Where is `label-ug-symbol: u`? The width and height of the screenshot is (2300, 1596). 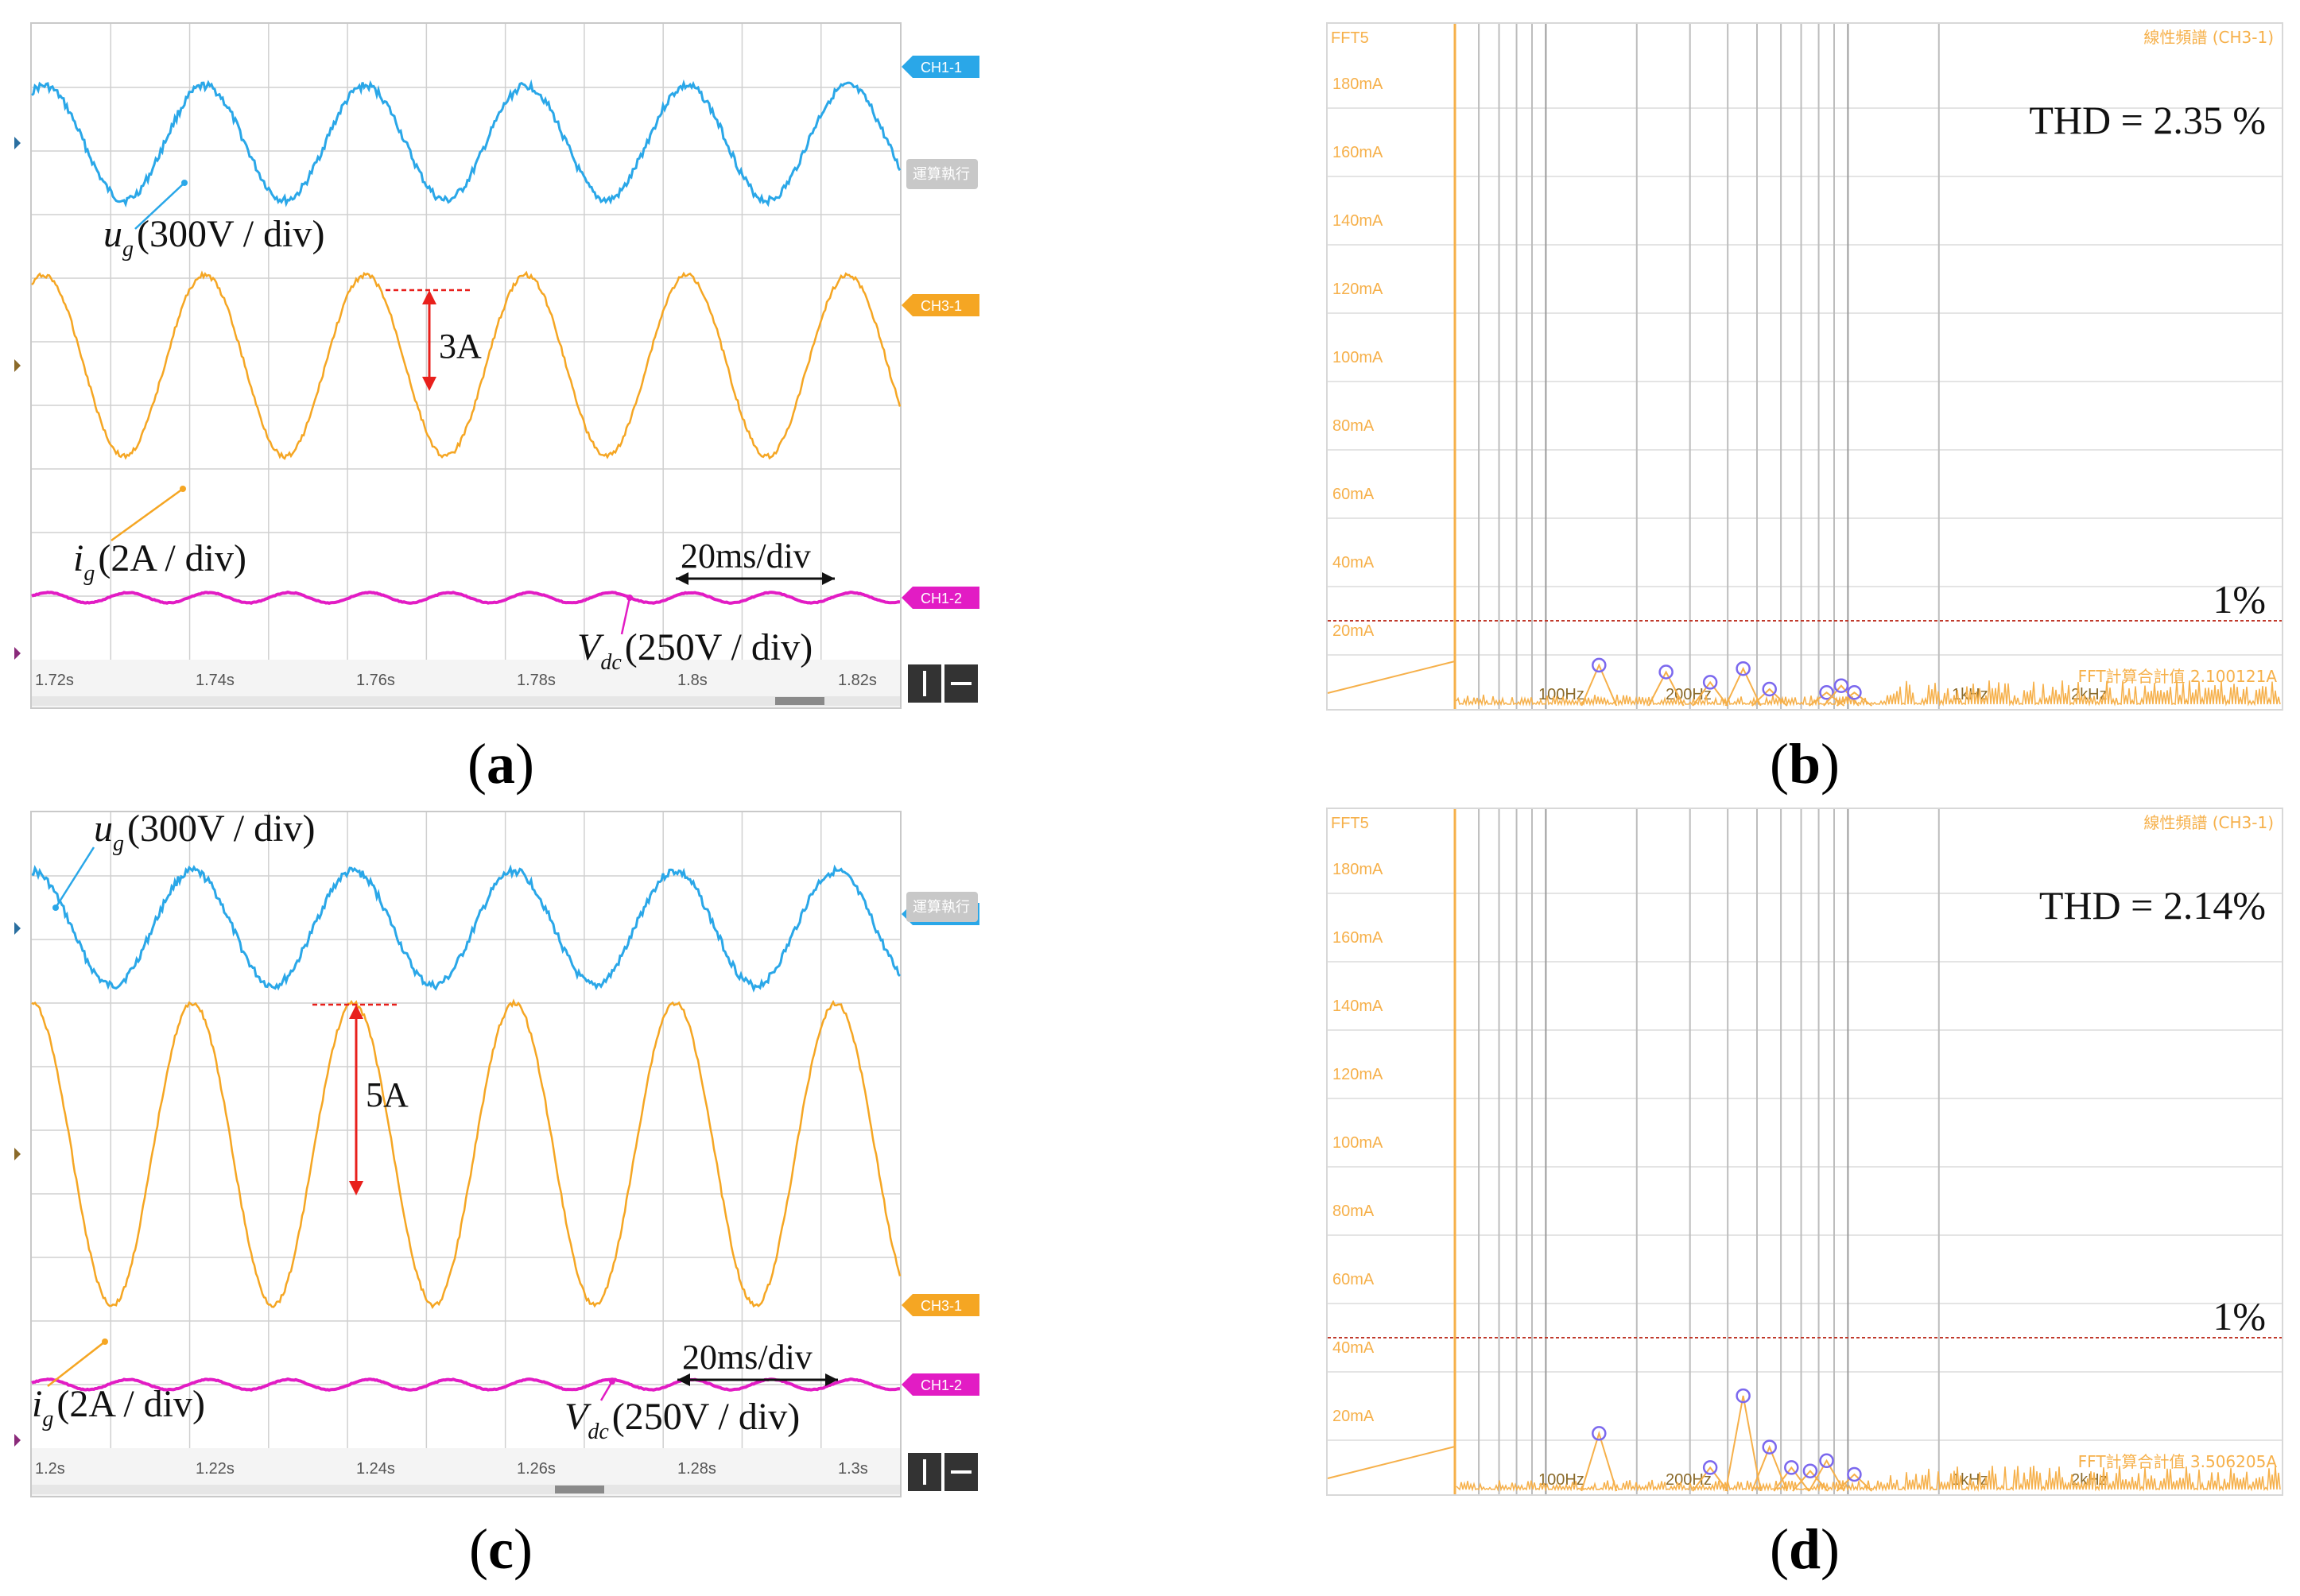 label-ug-symbol: u is located at coordinates (112, 234).